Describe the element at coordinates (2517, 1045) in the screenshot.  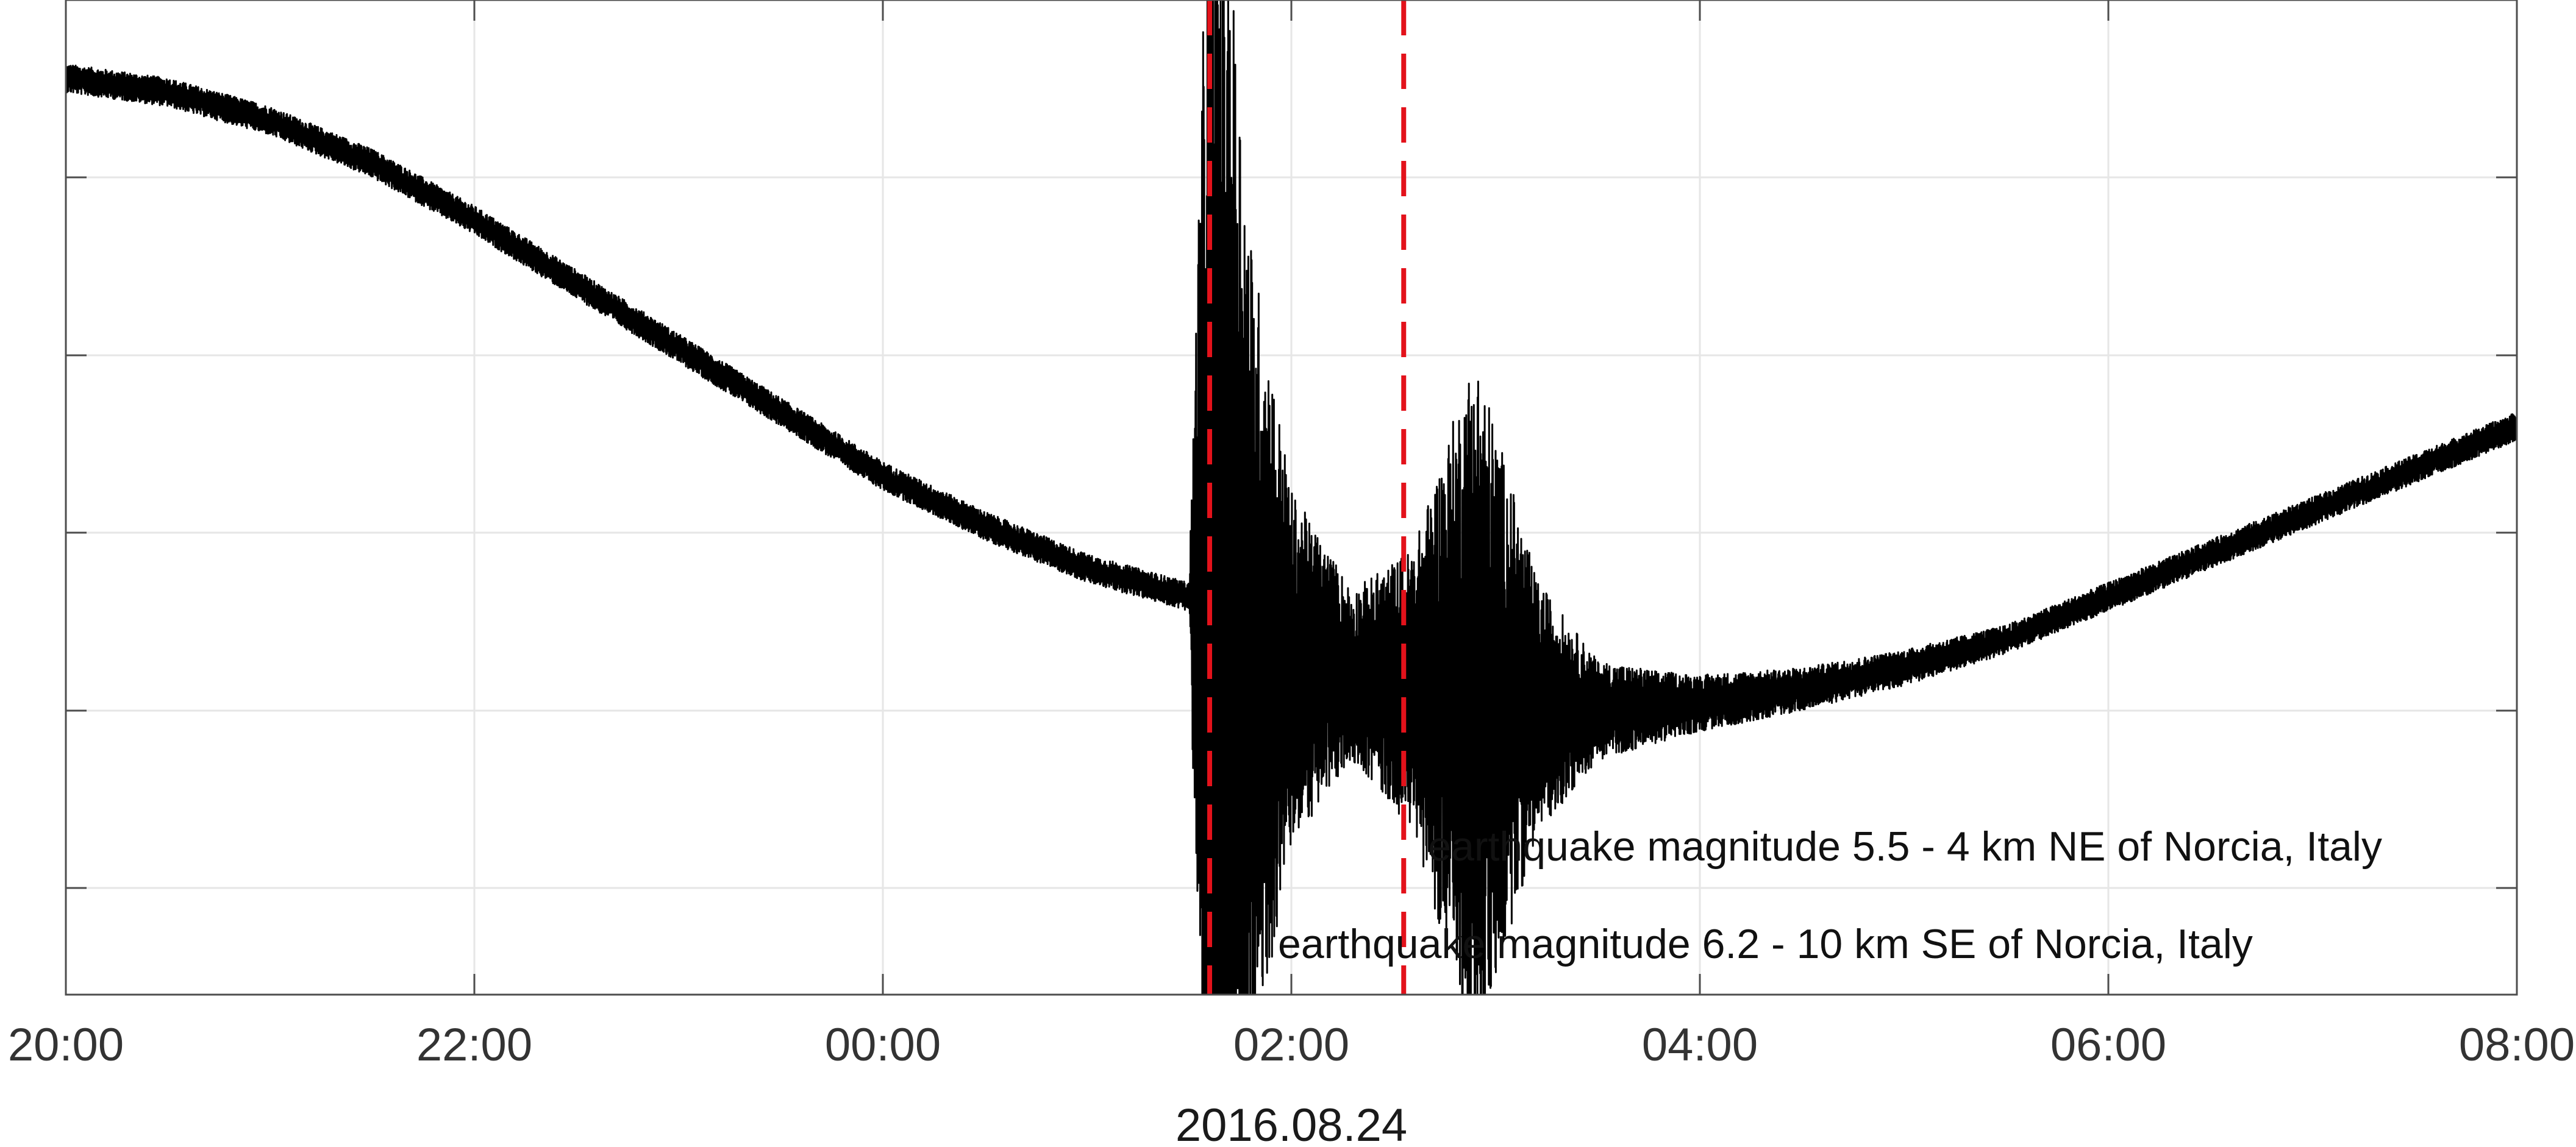
I see `x-tick-label: 08:00` at that location.